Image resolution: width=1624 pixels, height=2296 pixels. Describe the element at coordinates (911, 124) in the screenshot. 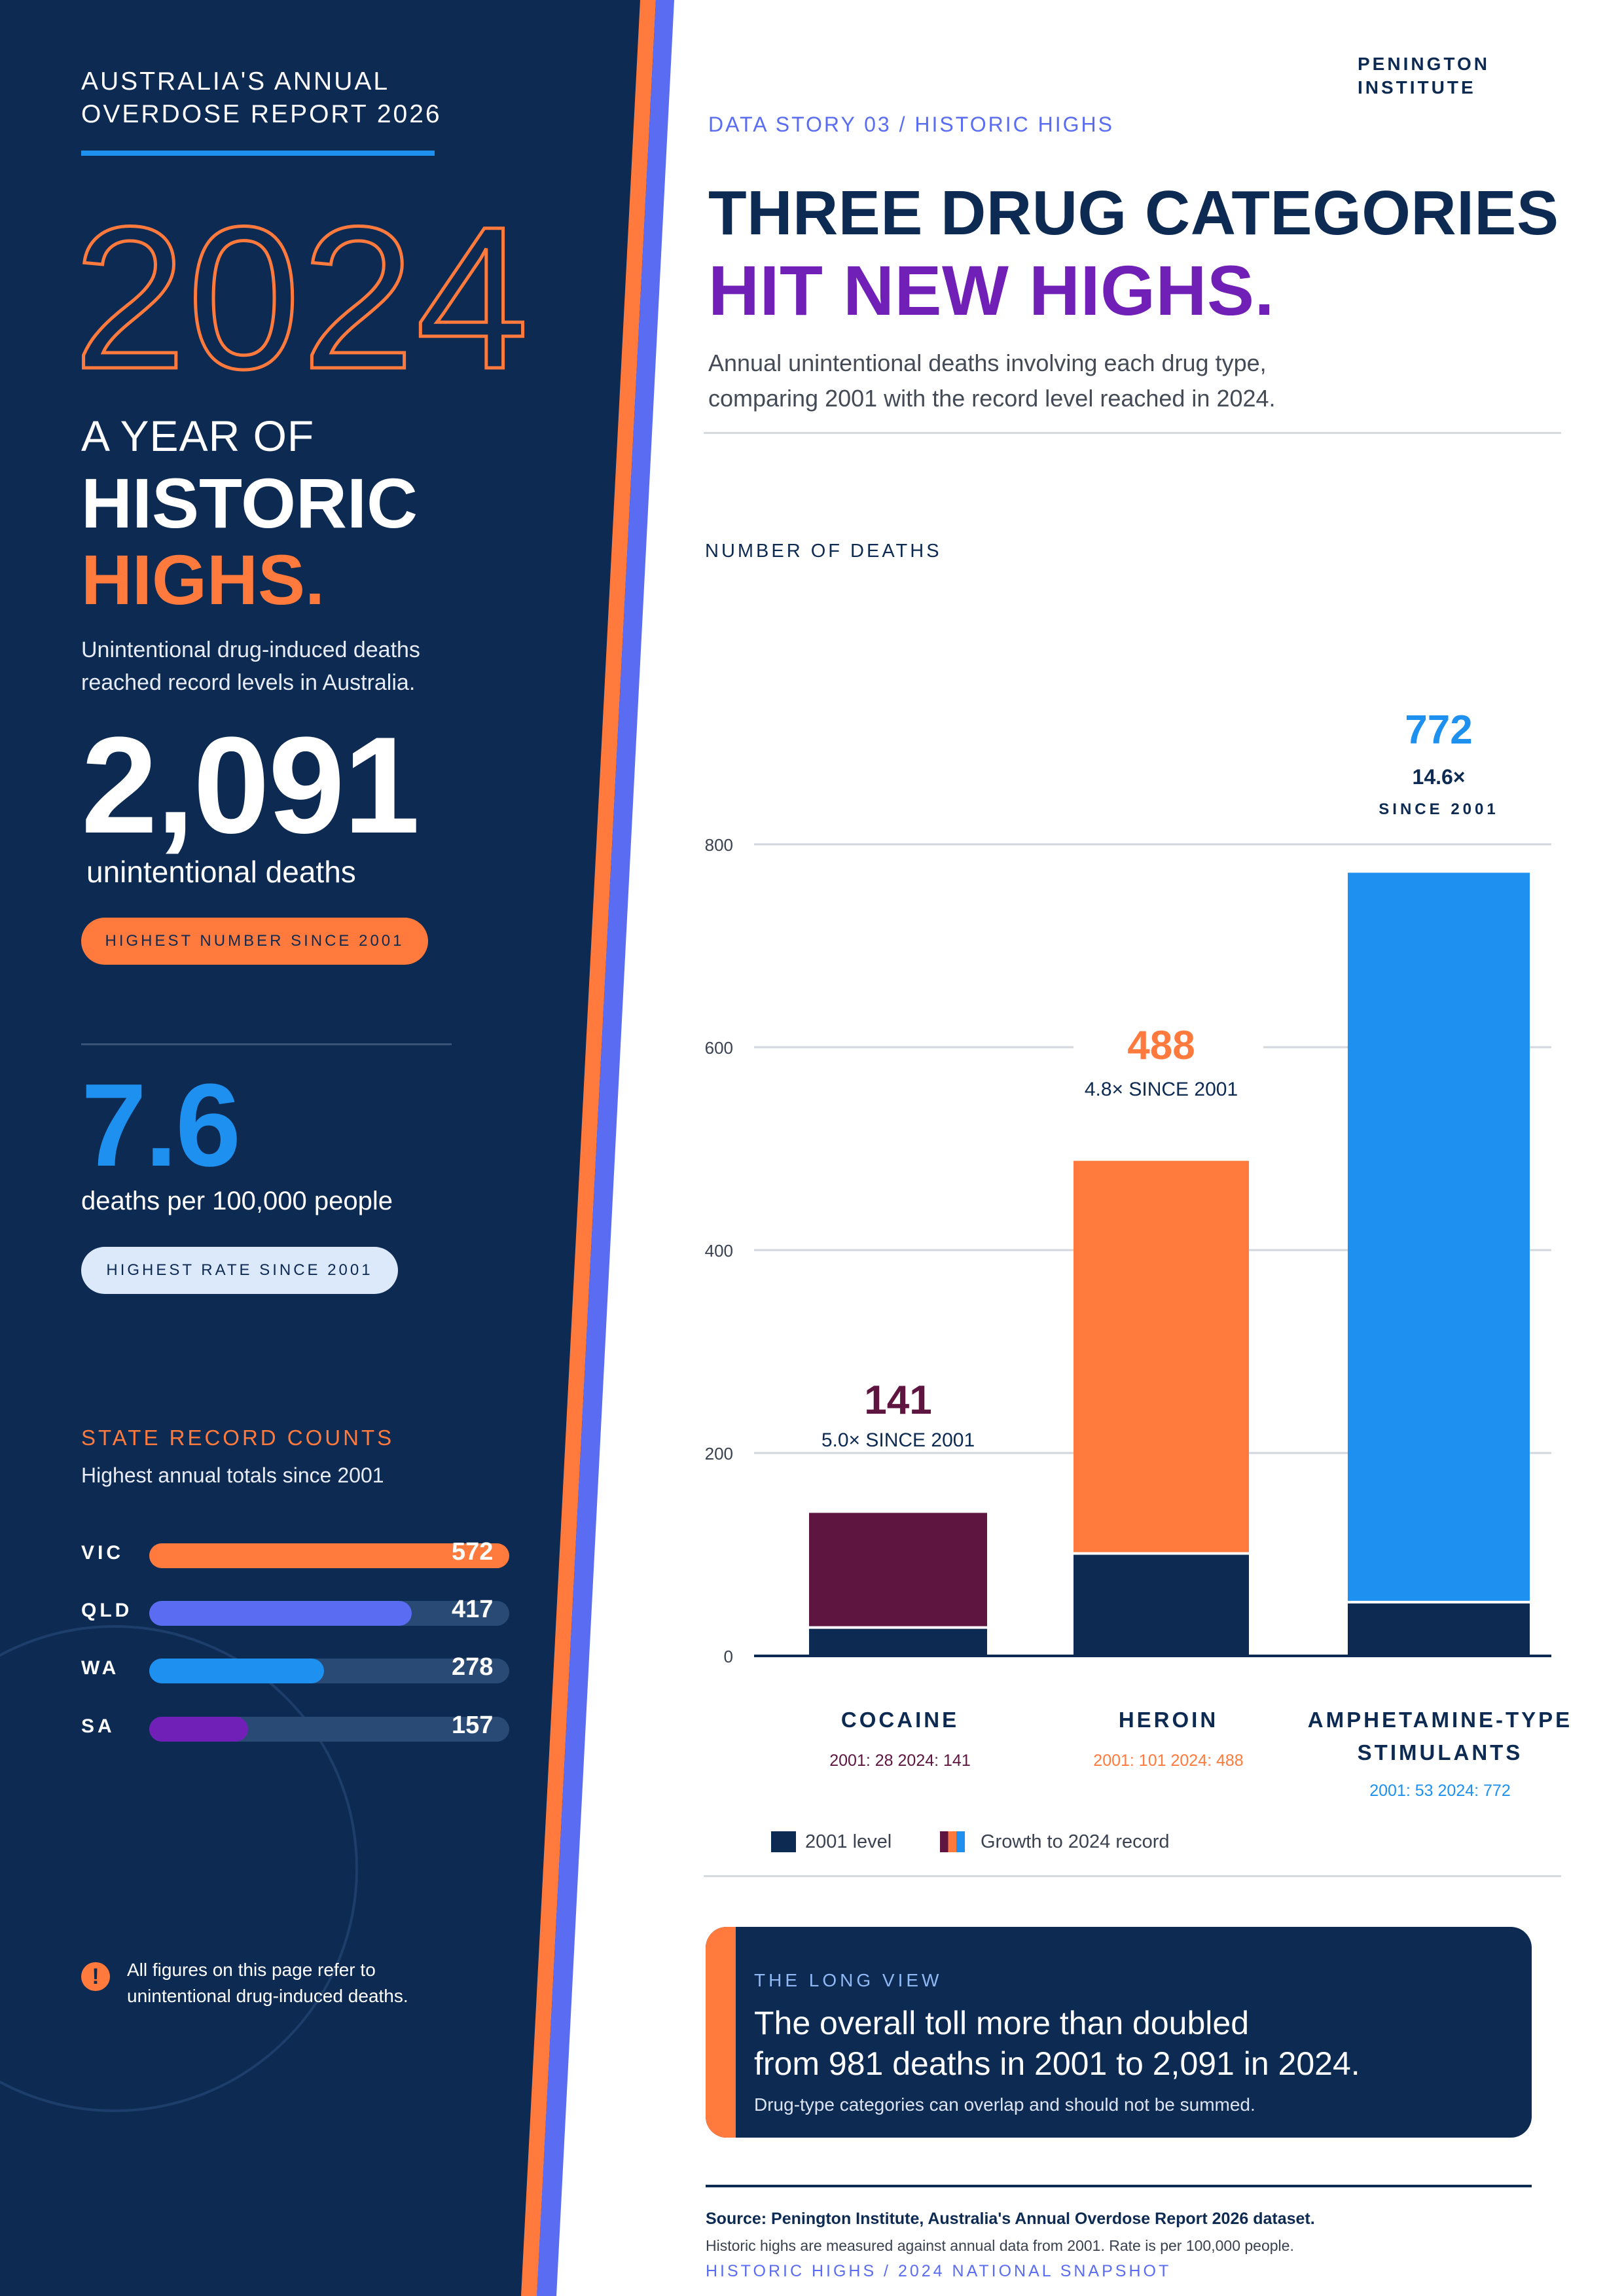

I see `story-kicker: DATA STORY 03 / HISTORIC HIGHS` at that location.